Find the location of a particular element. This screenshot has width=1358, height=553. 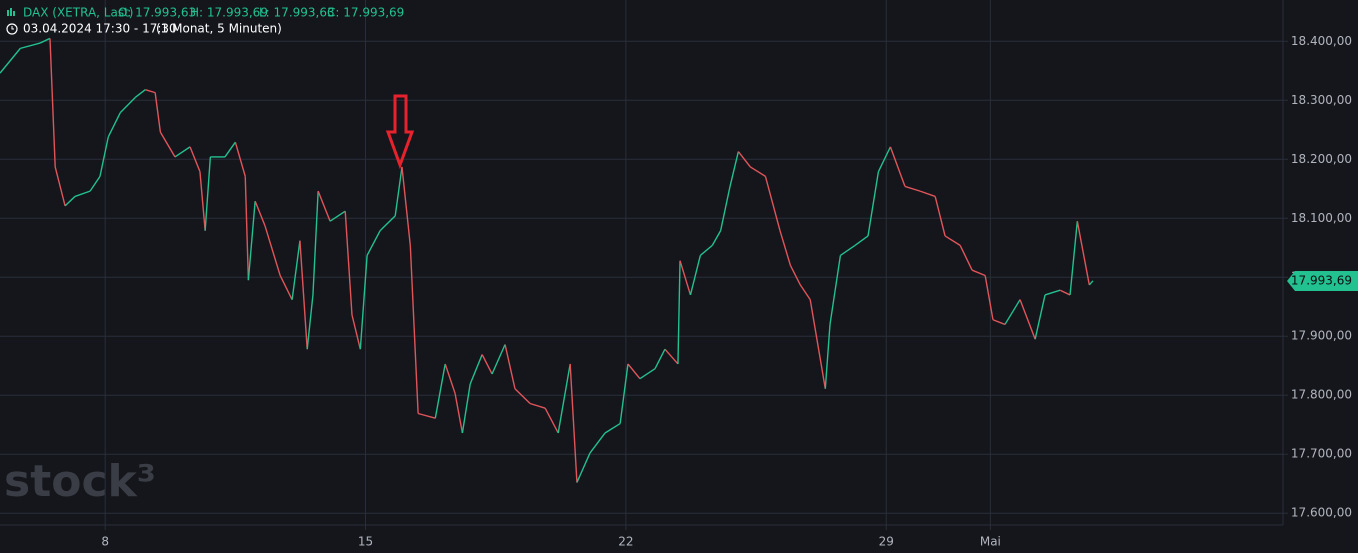

y-tick-label: 18.400,00 is located at coordinates (1321, 41).